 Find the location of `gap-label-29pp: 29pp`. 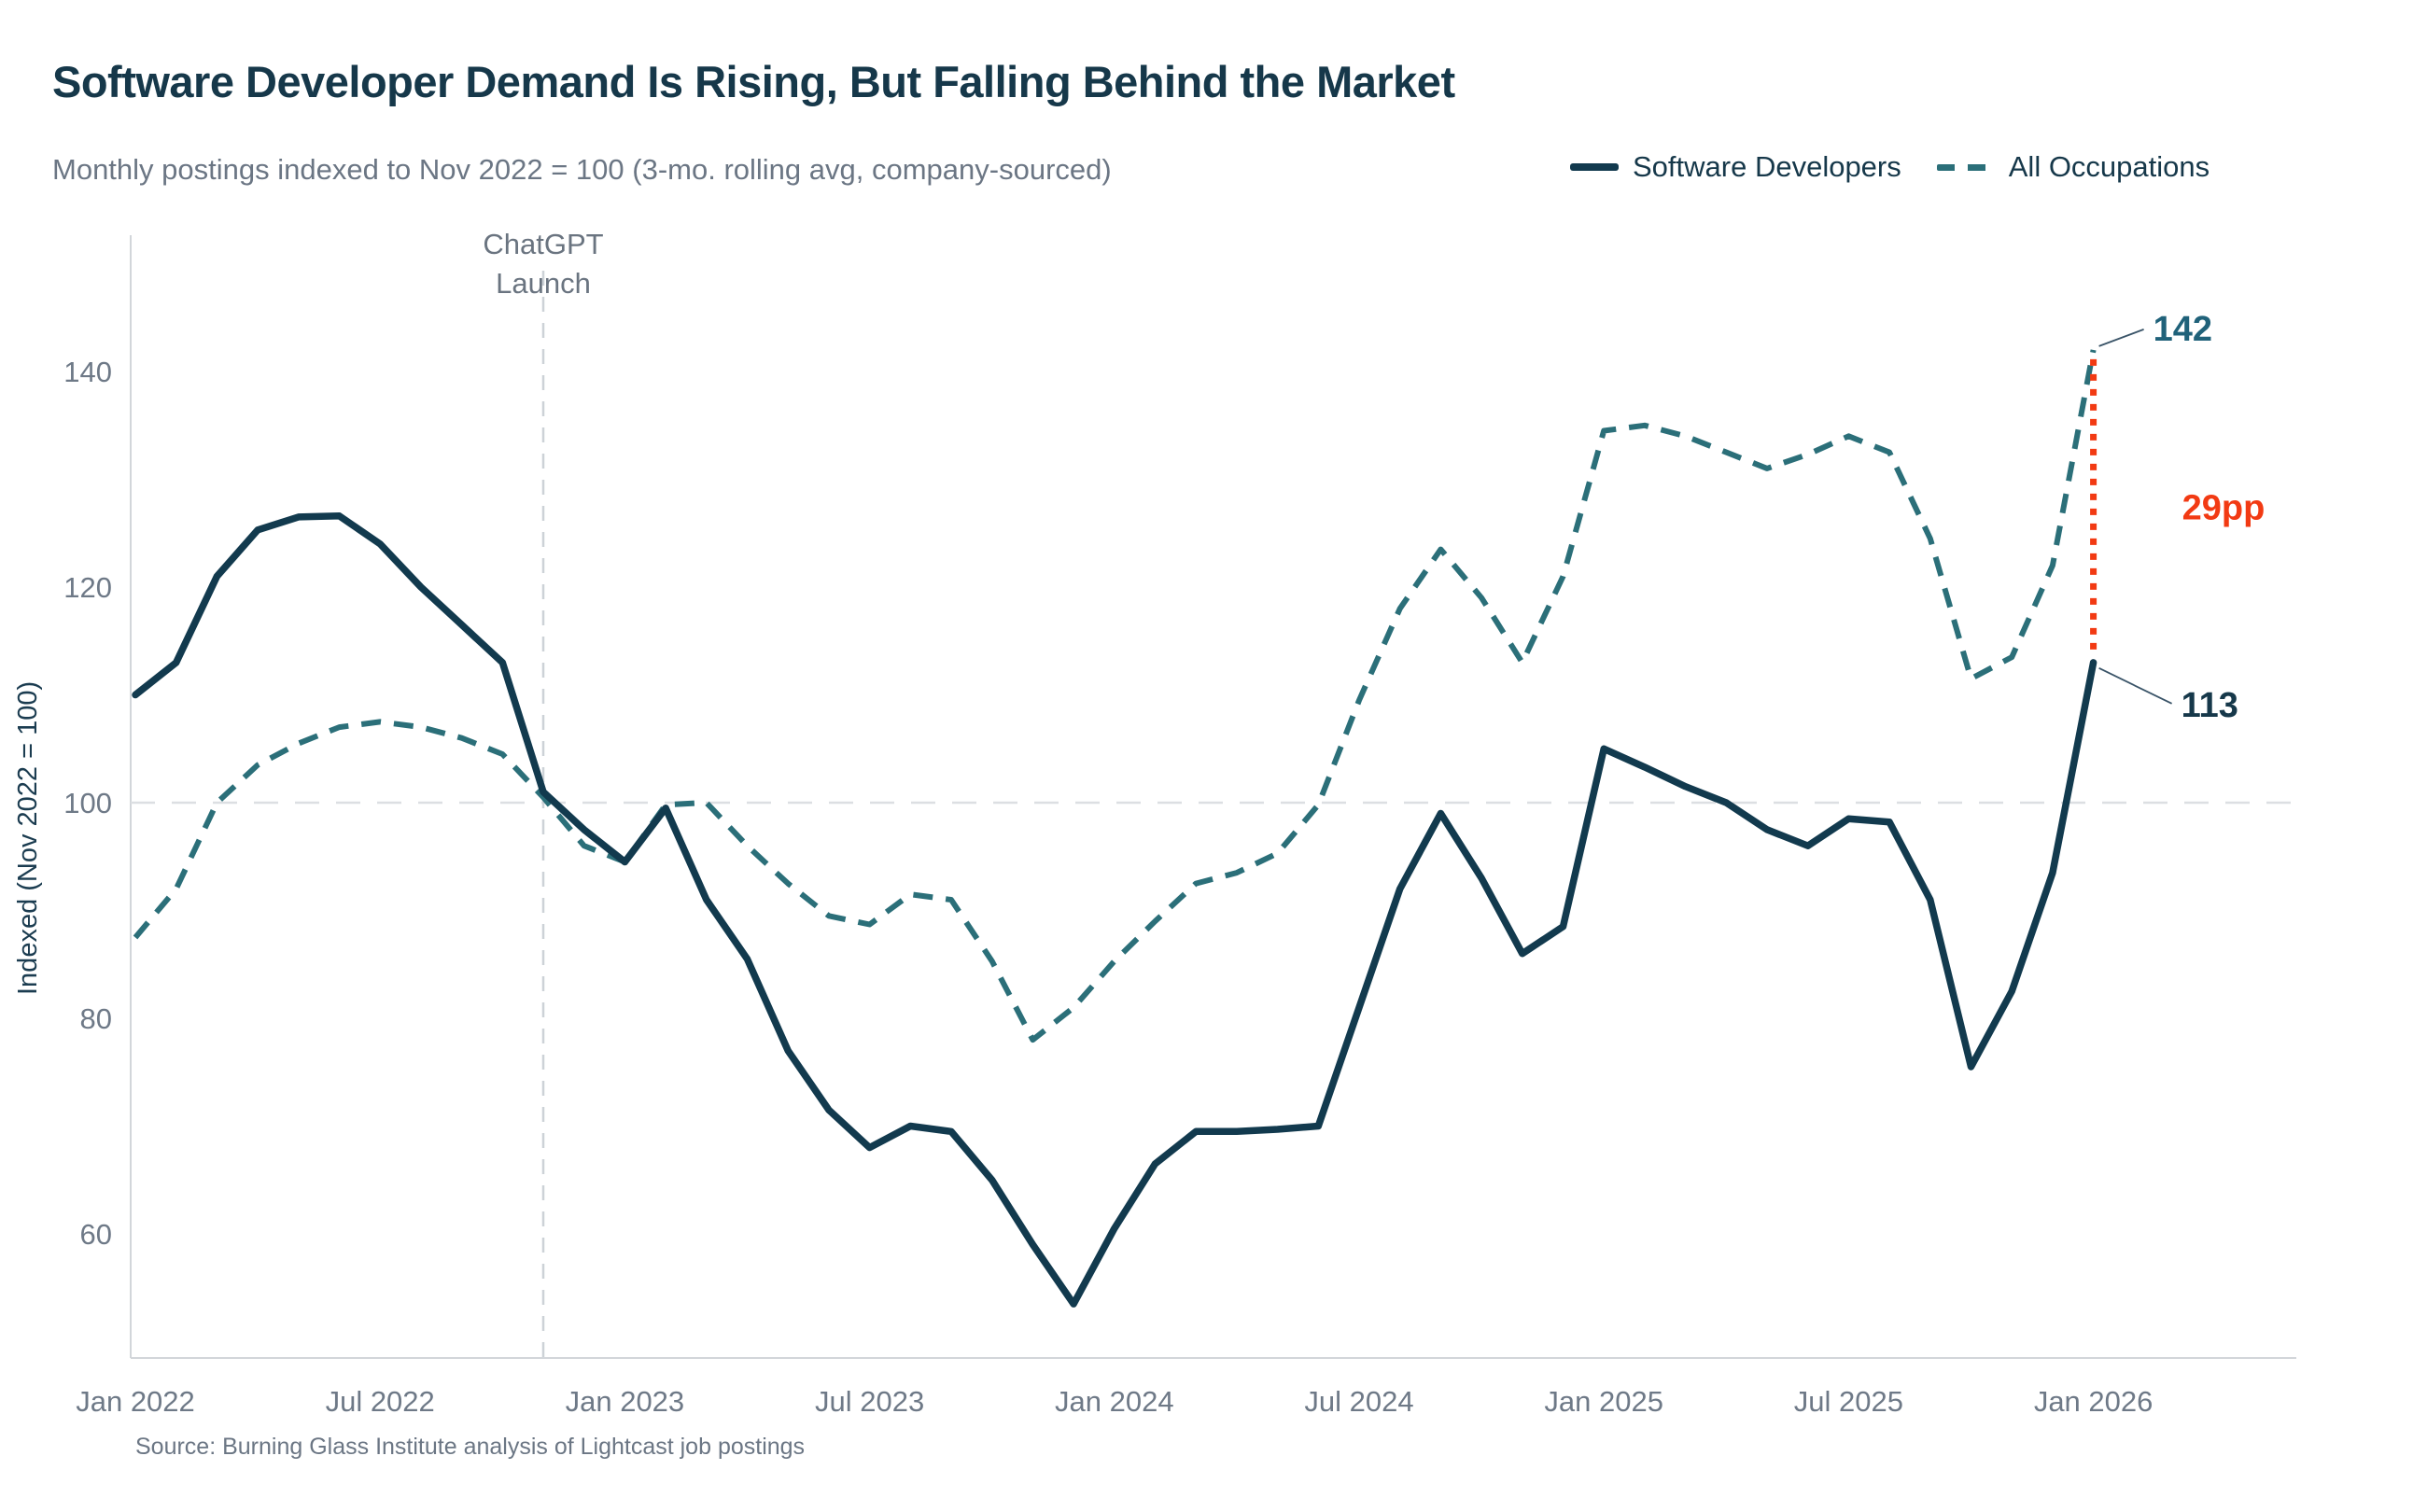

gap-label-29pp: 29pp is located at coordinates (2224, 507).